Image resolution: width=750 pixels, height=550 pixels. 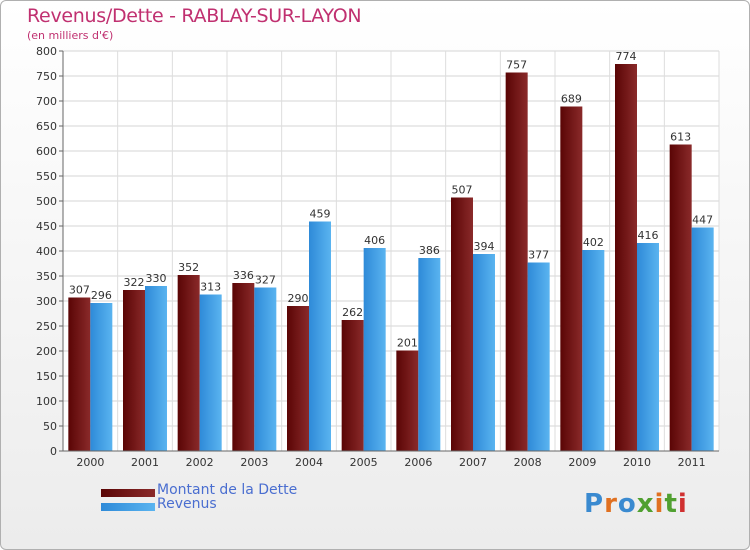 I want to click on y-tick-label: 550, so click(x=46, y=176).